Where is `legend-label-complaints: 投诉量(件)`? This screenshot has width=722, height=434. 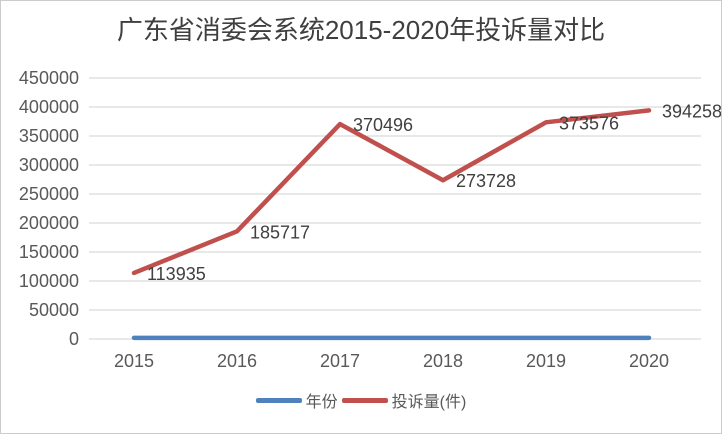 legend-label-complaints: 投诉量(件) is located at coordinates (429, 402).